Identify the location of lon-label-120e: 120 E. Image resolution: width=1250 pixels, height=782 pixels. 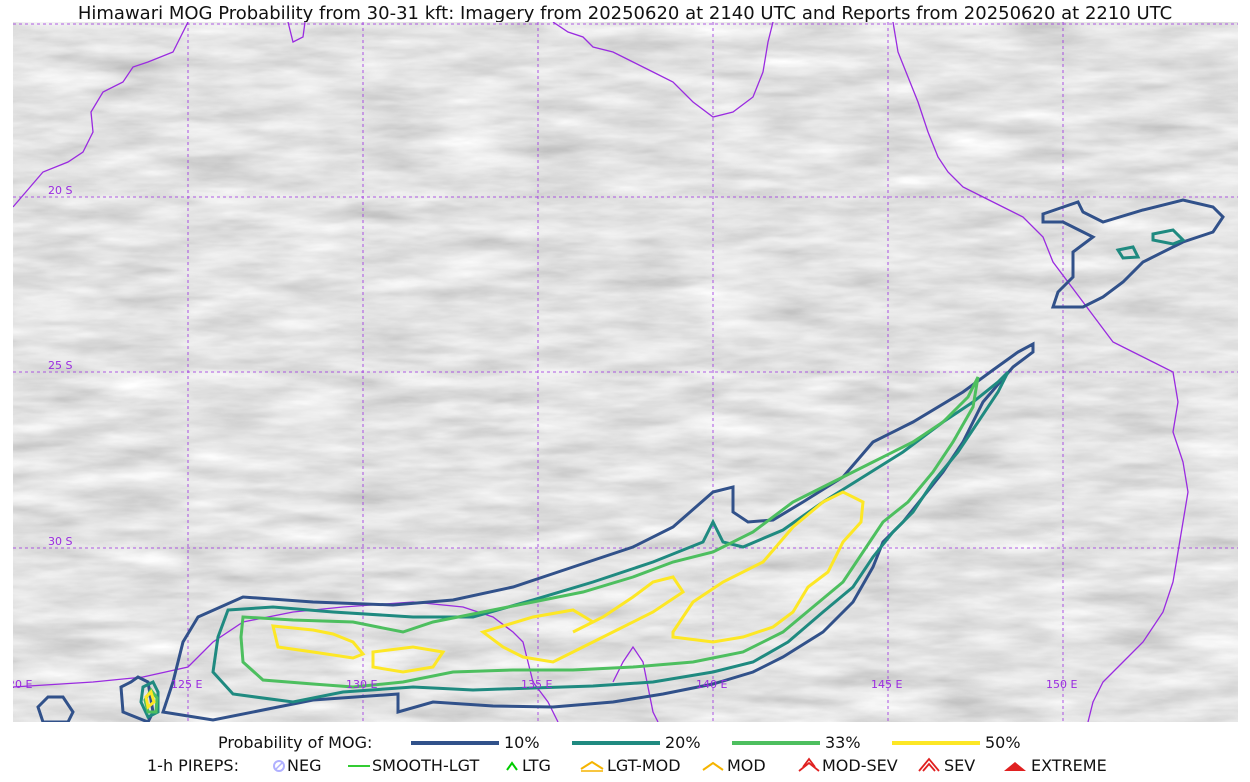
(22, 684).